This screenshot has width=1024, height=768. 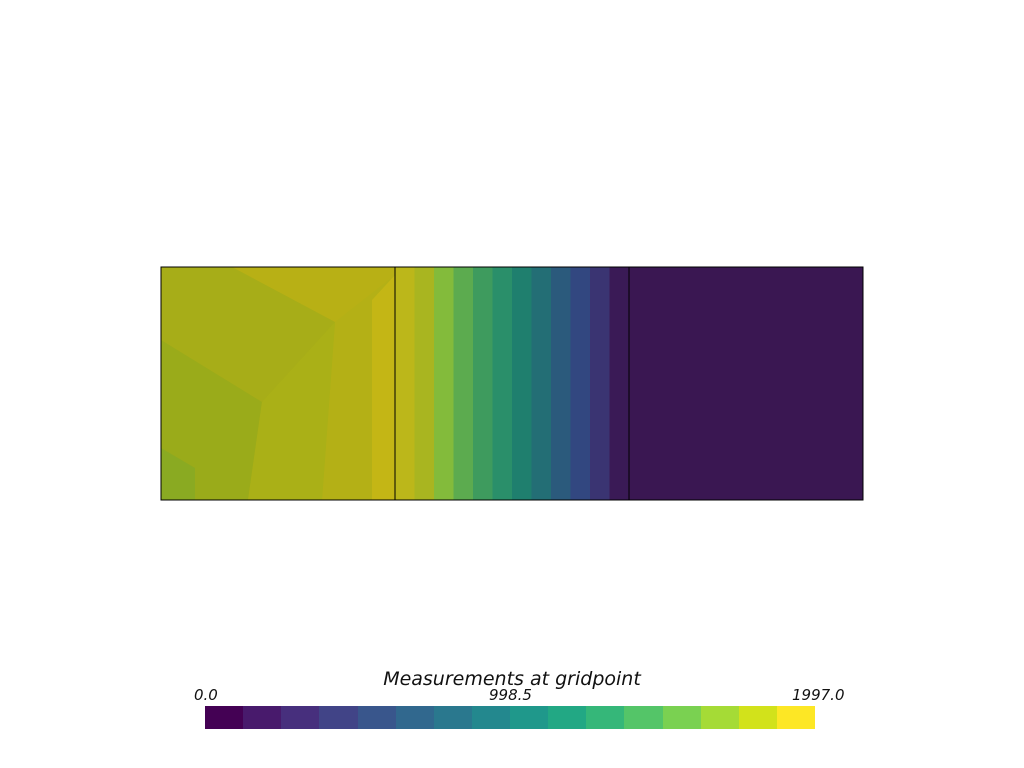 What do you see at coordinates (278, 383) in the screenshot?
I see `mesh-cell-left` at bounding box center [278, 383].